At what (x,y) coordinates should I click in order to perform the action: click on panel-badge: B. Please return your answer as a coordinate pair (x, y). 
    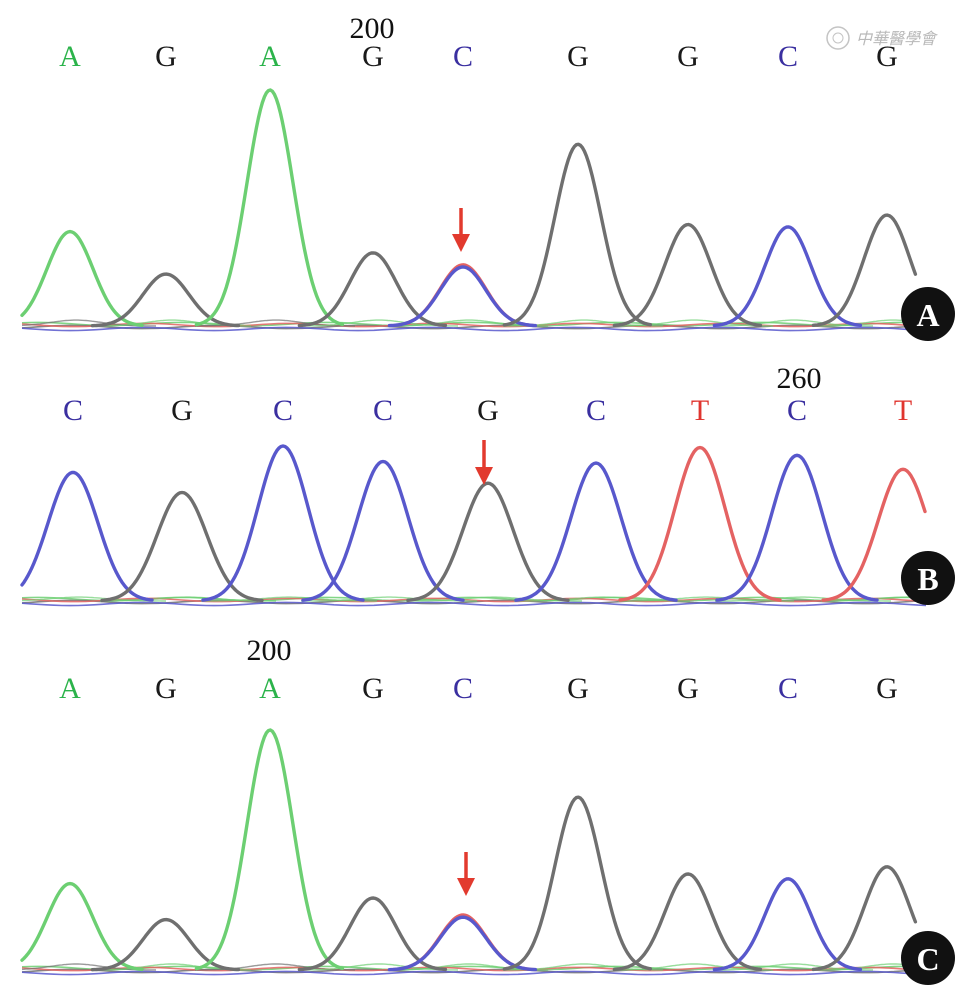
    Looking at the image, I should click on (928, 578).